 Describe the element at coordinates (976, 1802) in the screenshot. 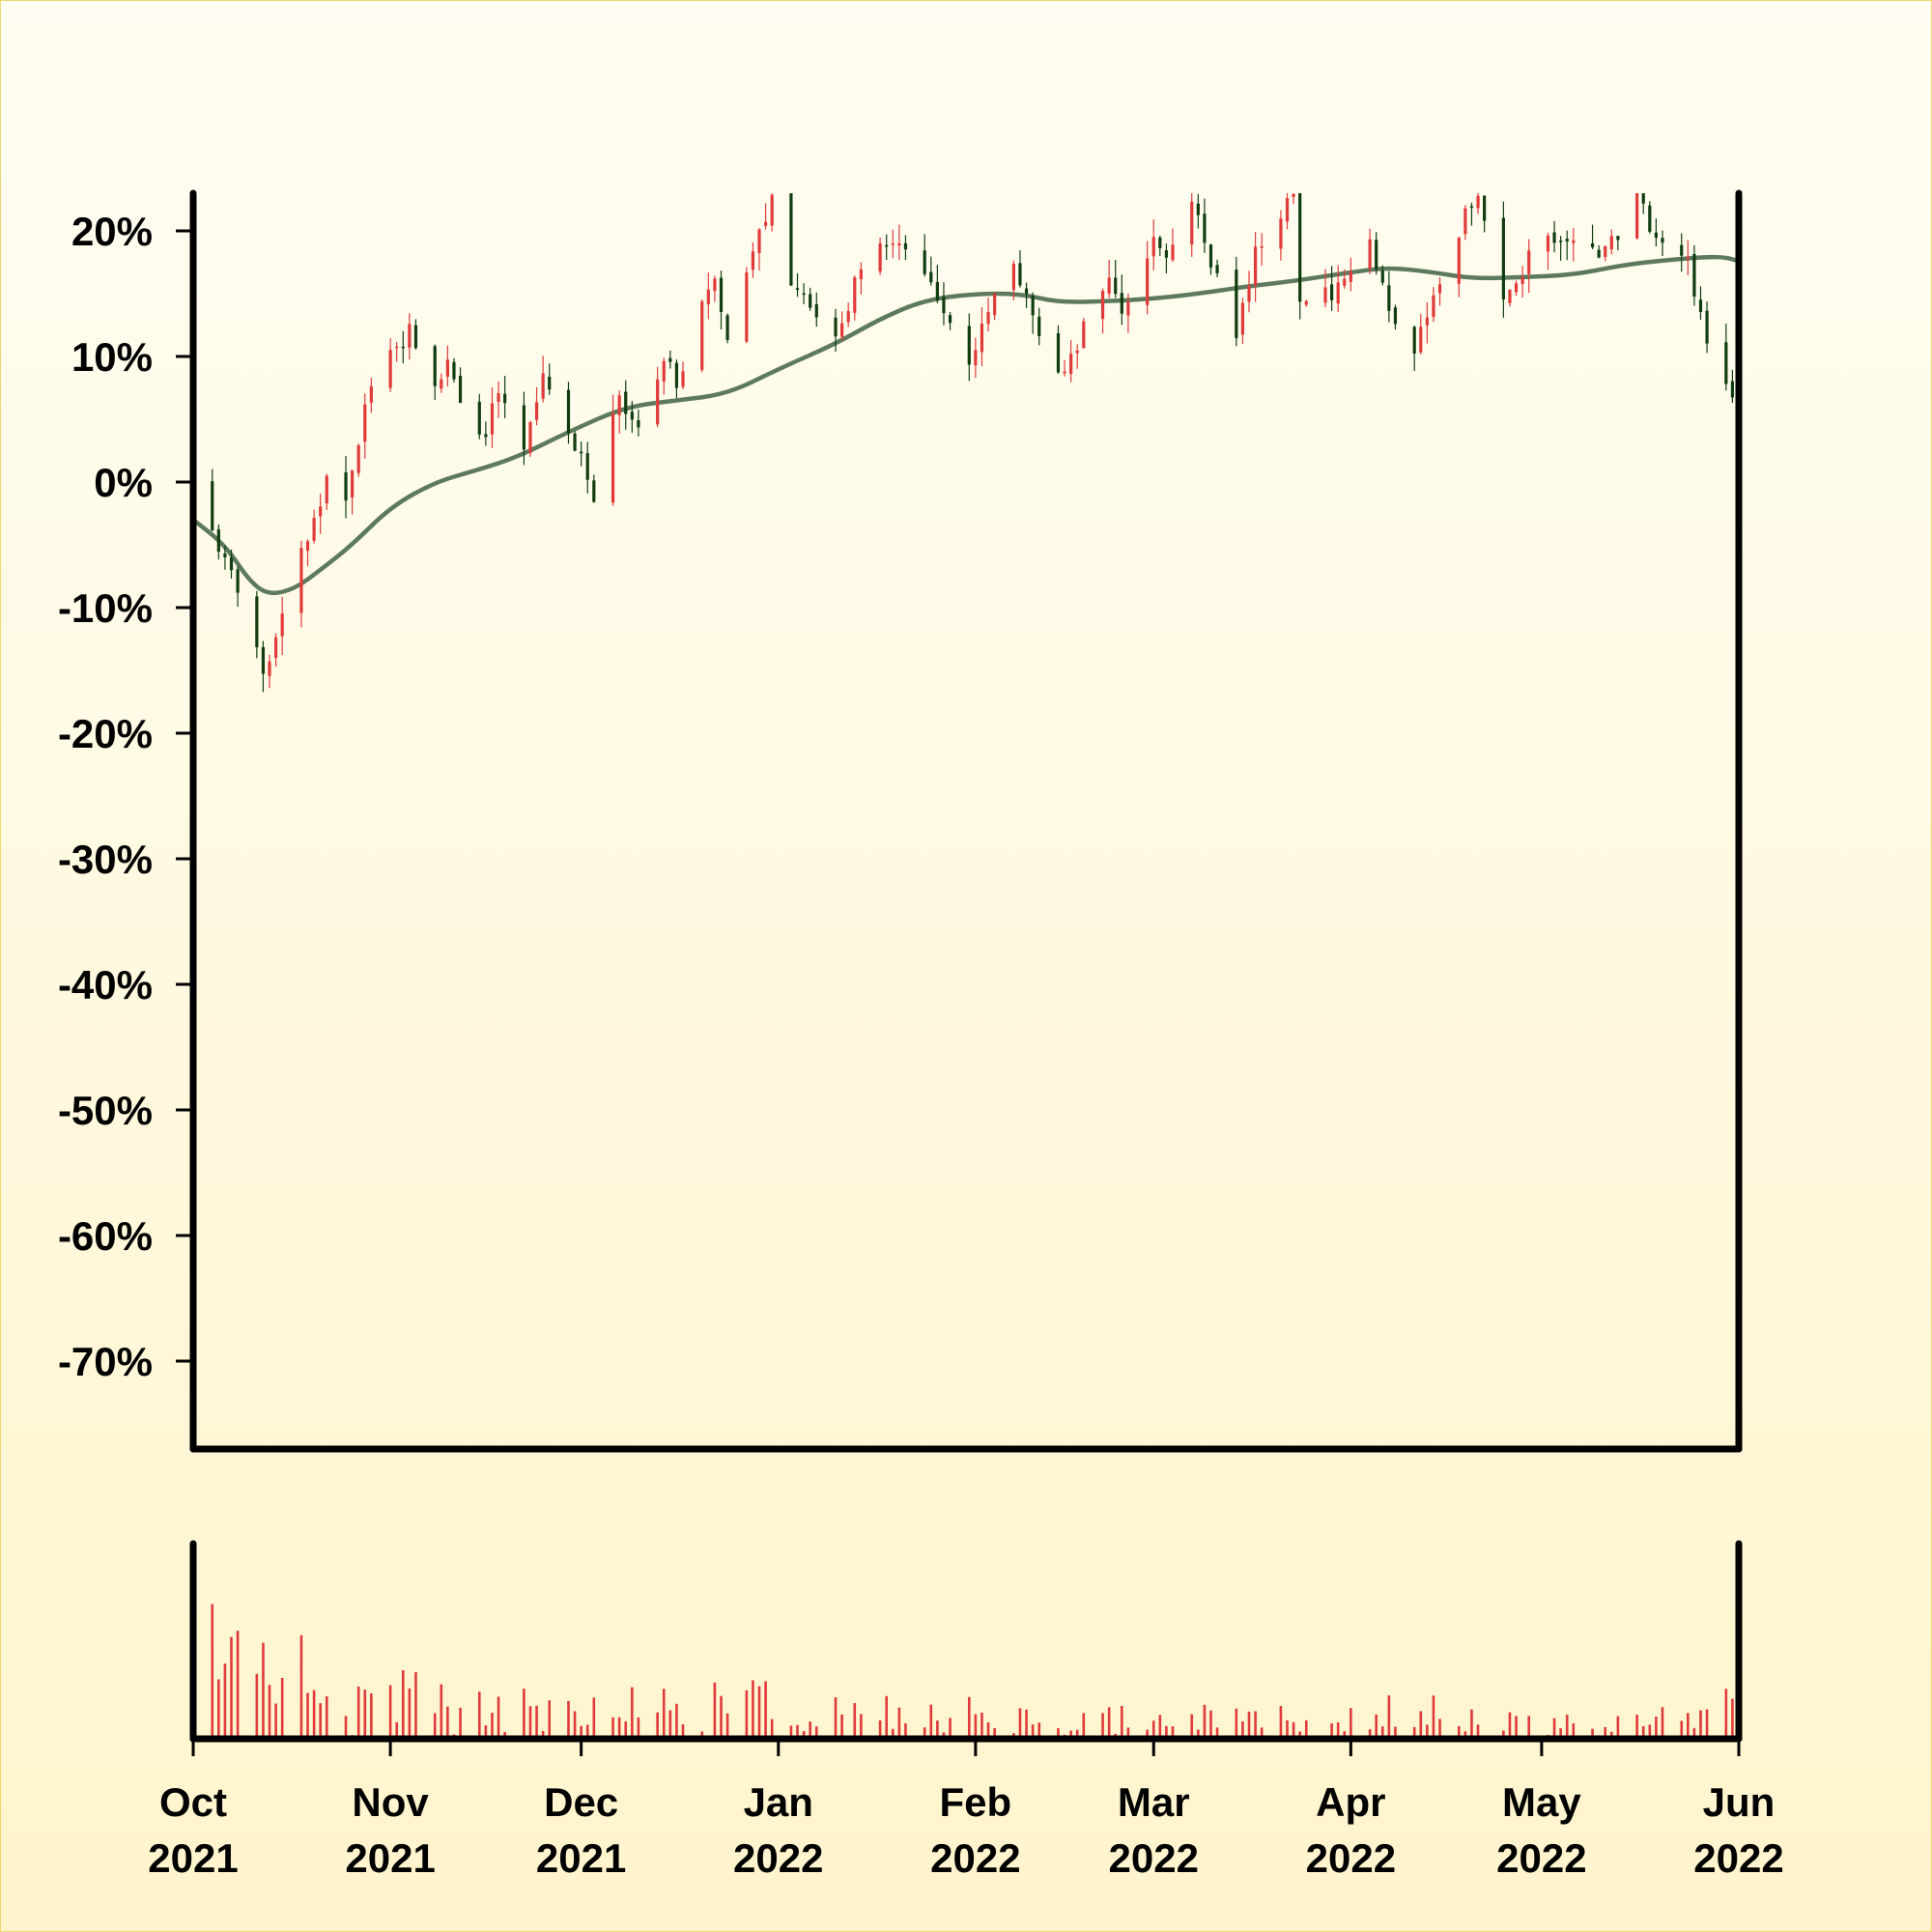

I see `x-tick-month: Feb` at that location.